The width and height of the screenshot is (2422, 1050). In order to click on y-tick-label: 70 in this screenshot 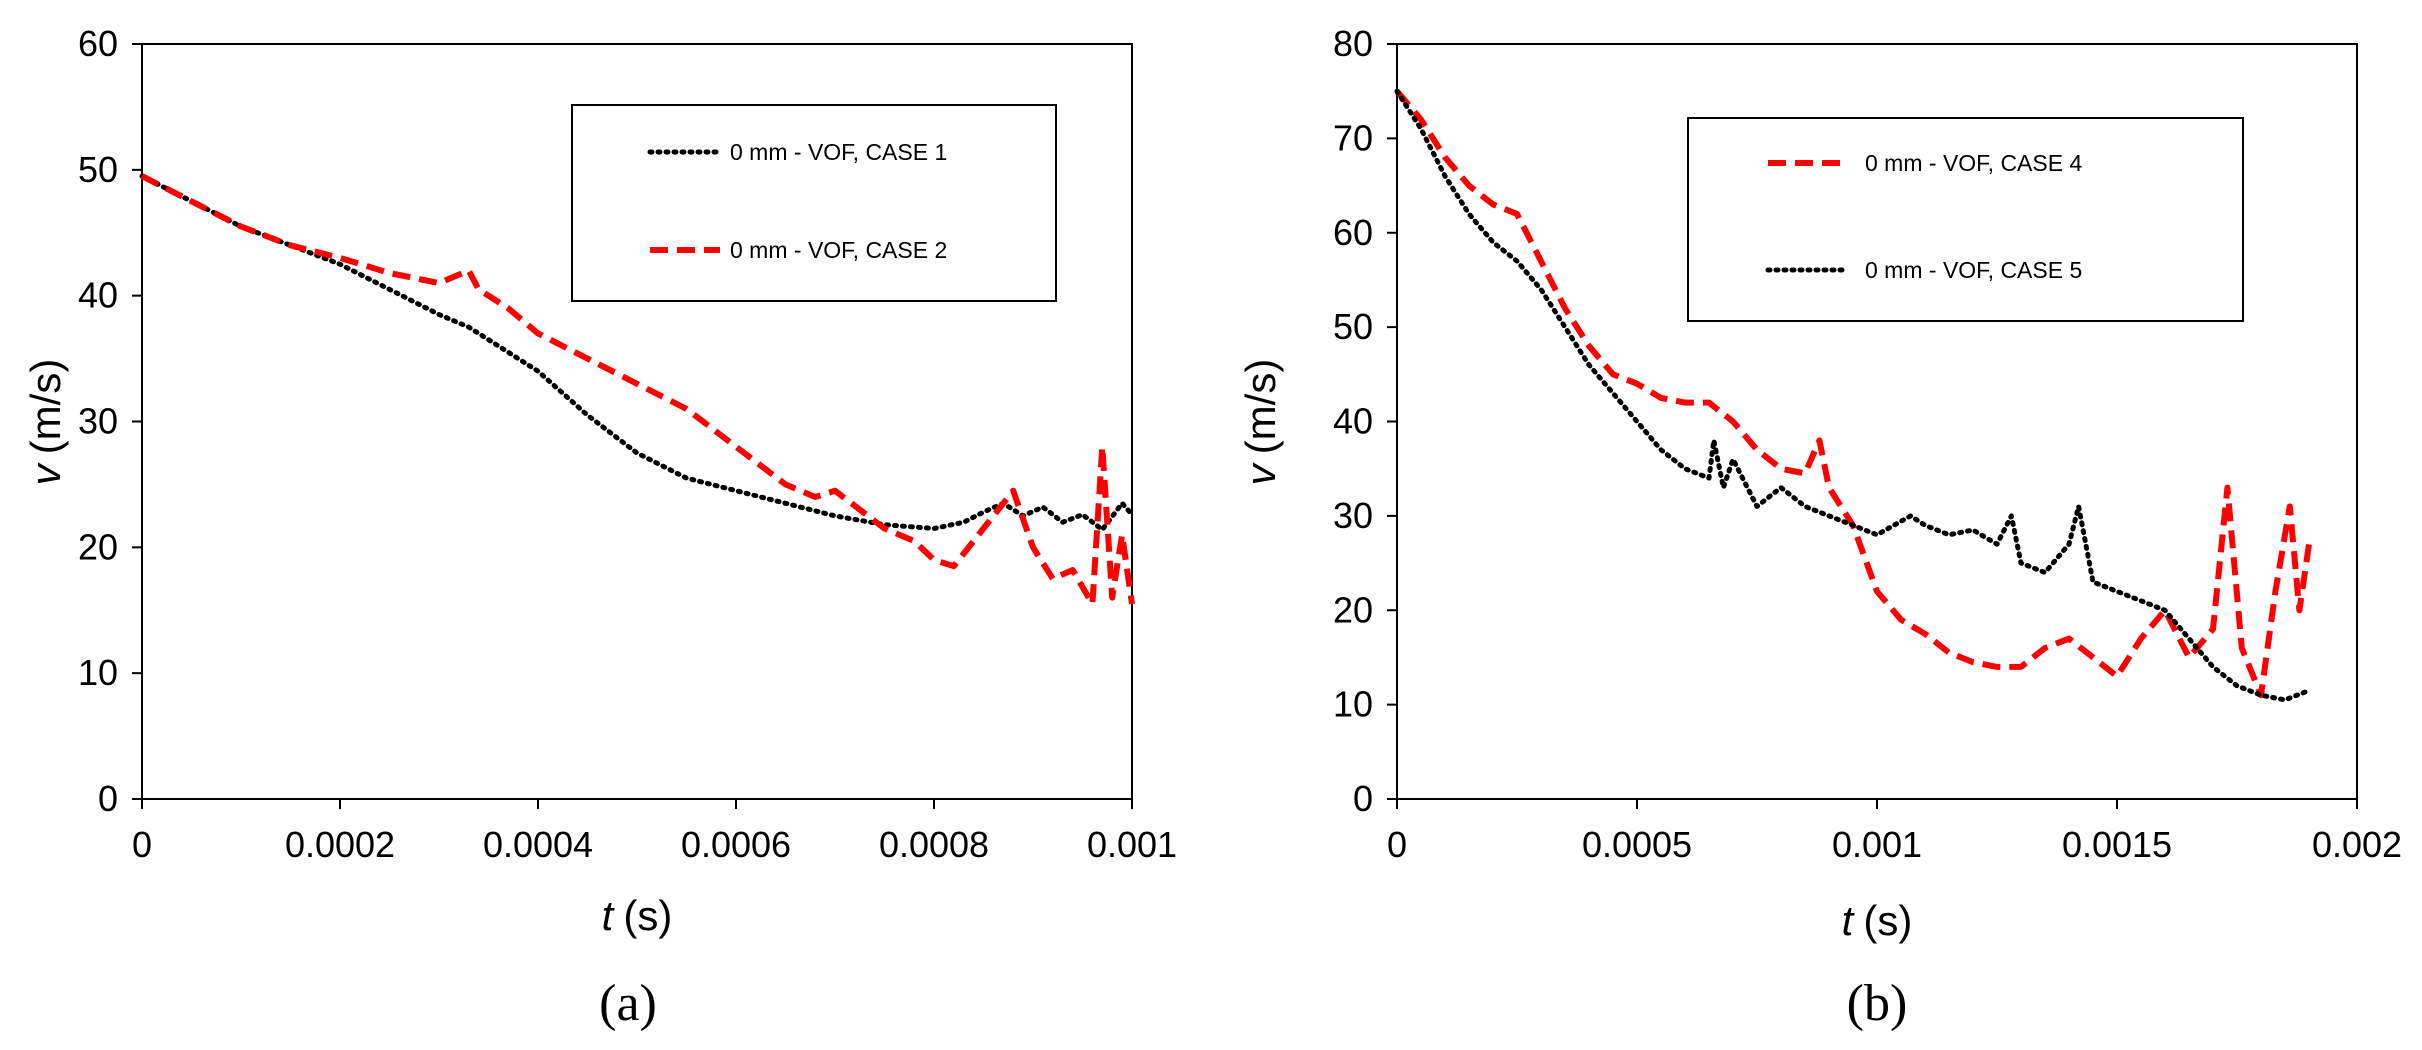, I will do `click(1353, 137)`.